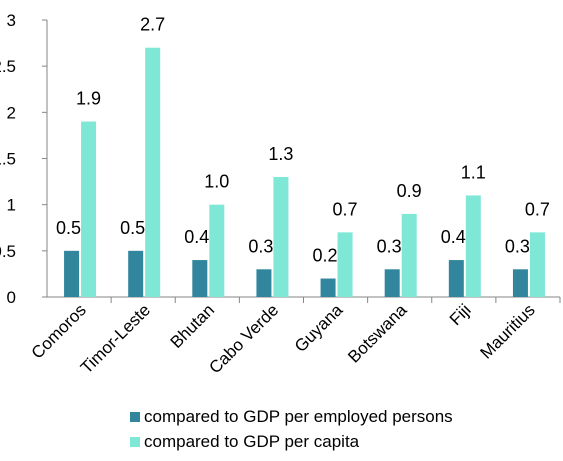 This screenshot has width=563, height=461. Describe the element at coordinates (409, 191) in the screenshot. I see `data-label-capita-5: 0.9` at that location.